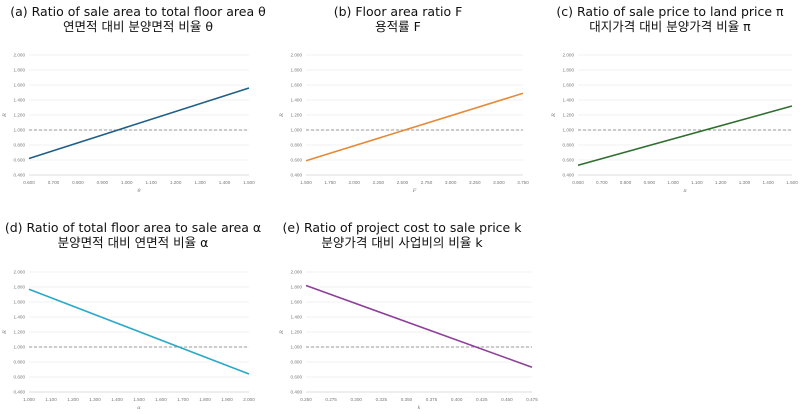  What do you see at coordinates (306, 399) in the screenshot?
I see `x-tick-label: 0.250` at bounding box center [306, 399].